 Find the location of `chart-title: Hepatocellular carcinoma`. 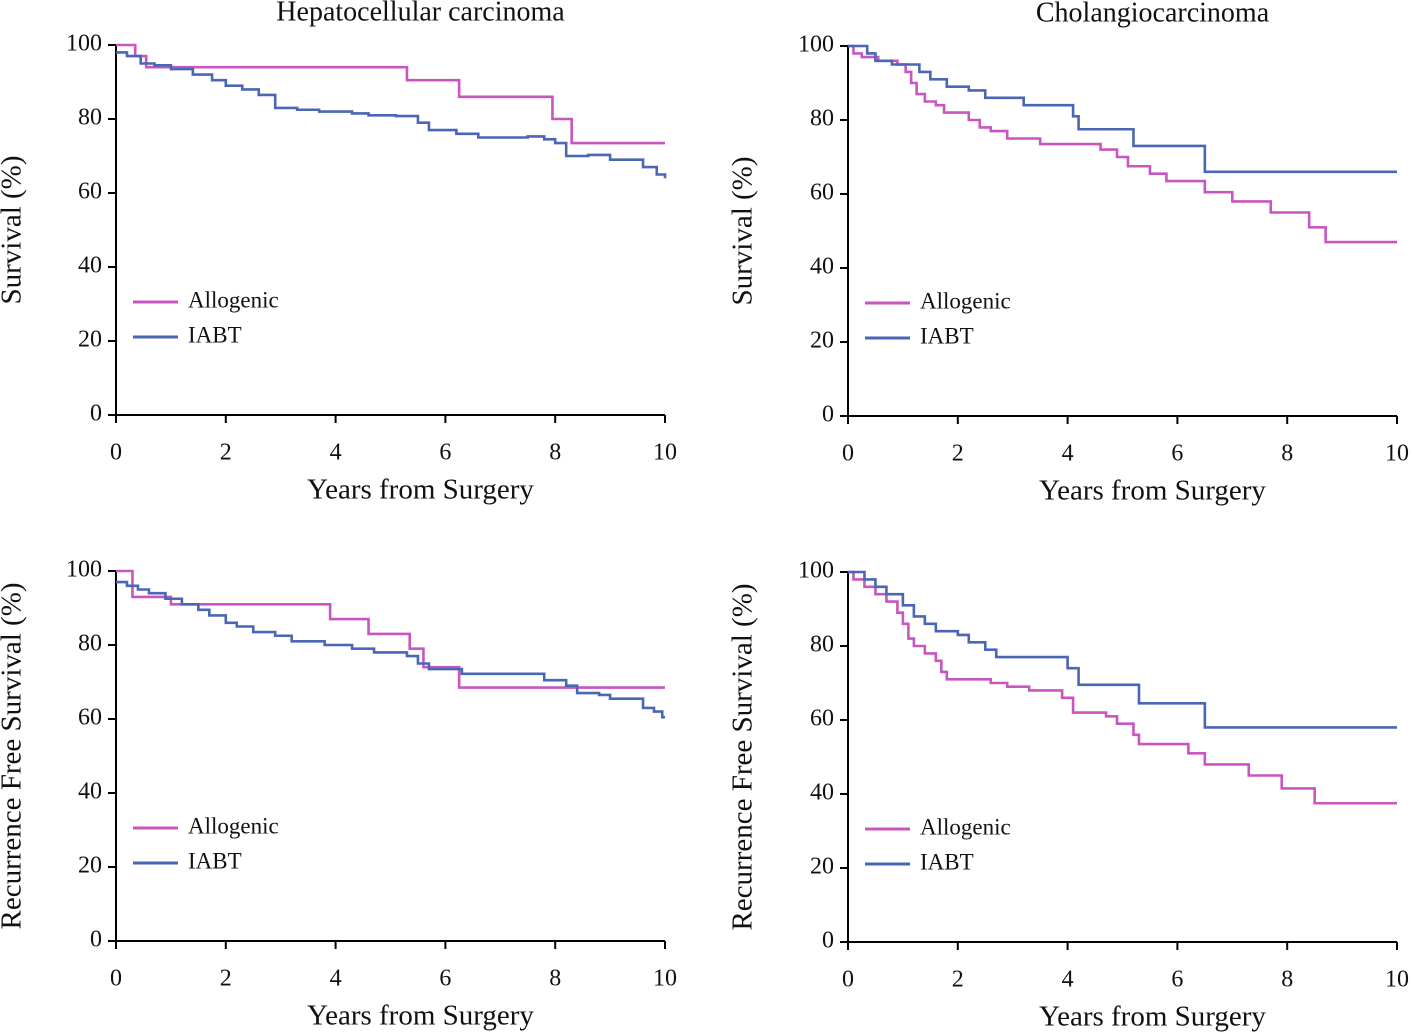

chart-title: Hepatocellular carcinoma is located at coordinates (420, 13).